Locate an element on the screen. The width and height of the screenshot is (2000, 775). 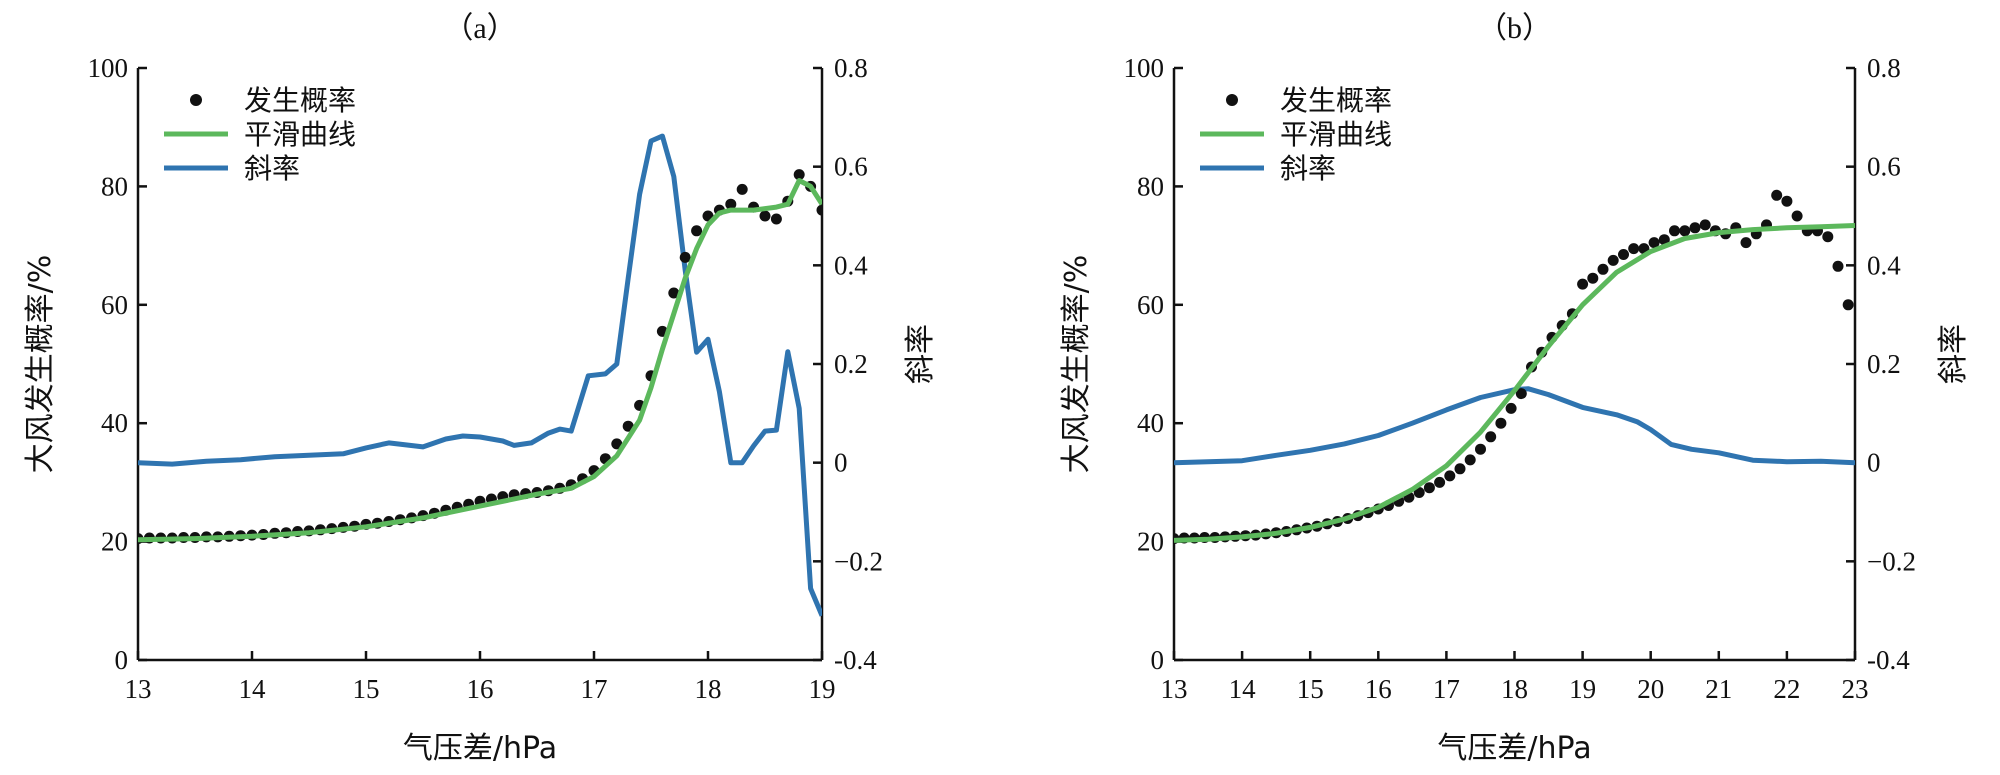
slope-series-line is located at coordinates (1514, 426).